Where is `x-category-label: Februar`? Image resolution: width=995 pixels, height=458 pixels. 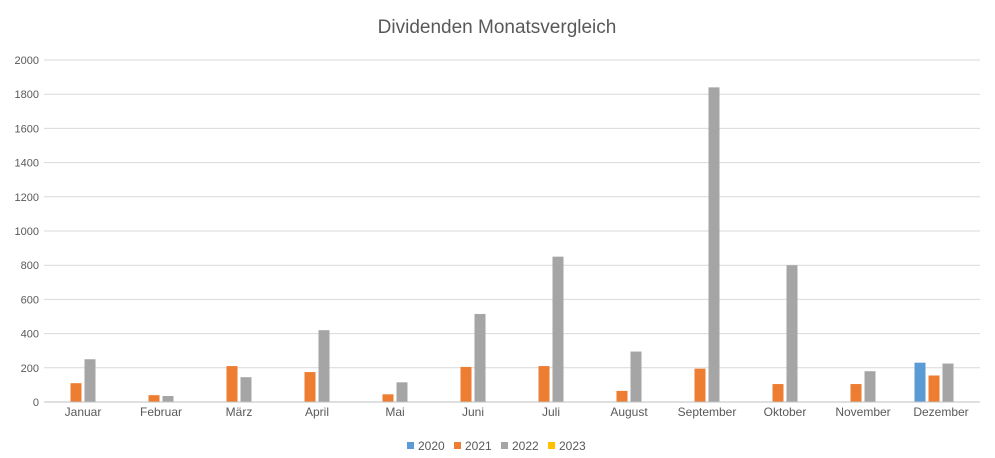 x-category-label: Februar is located at coordinates (161, 412).